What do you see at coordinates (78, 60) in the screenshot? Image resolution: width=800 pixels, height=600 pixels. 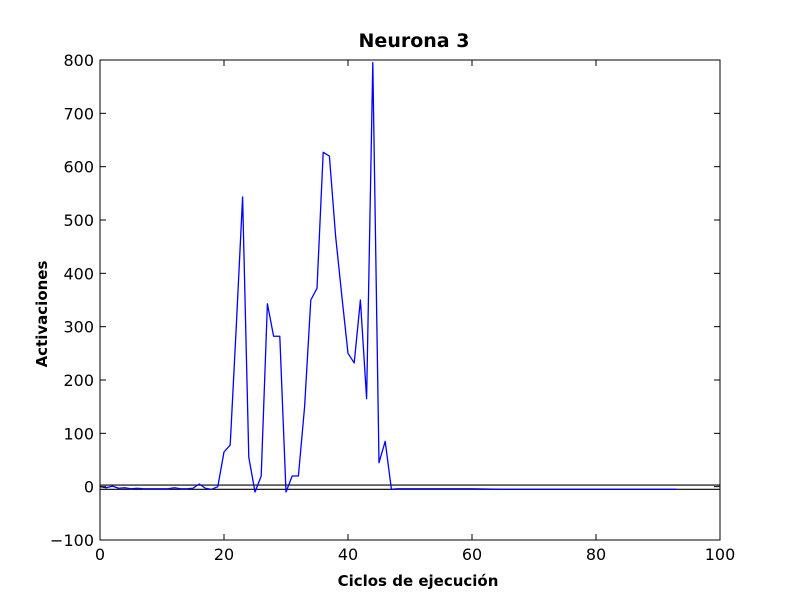 I see `y-tick-label: 800` at bounding box center [78, 60].